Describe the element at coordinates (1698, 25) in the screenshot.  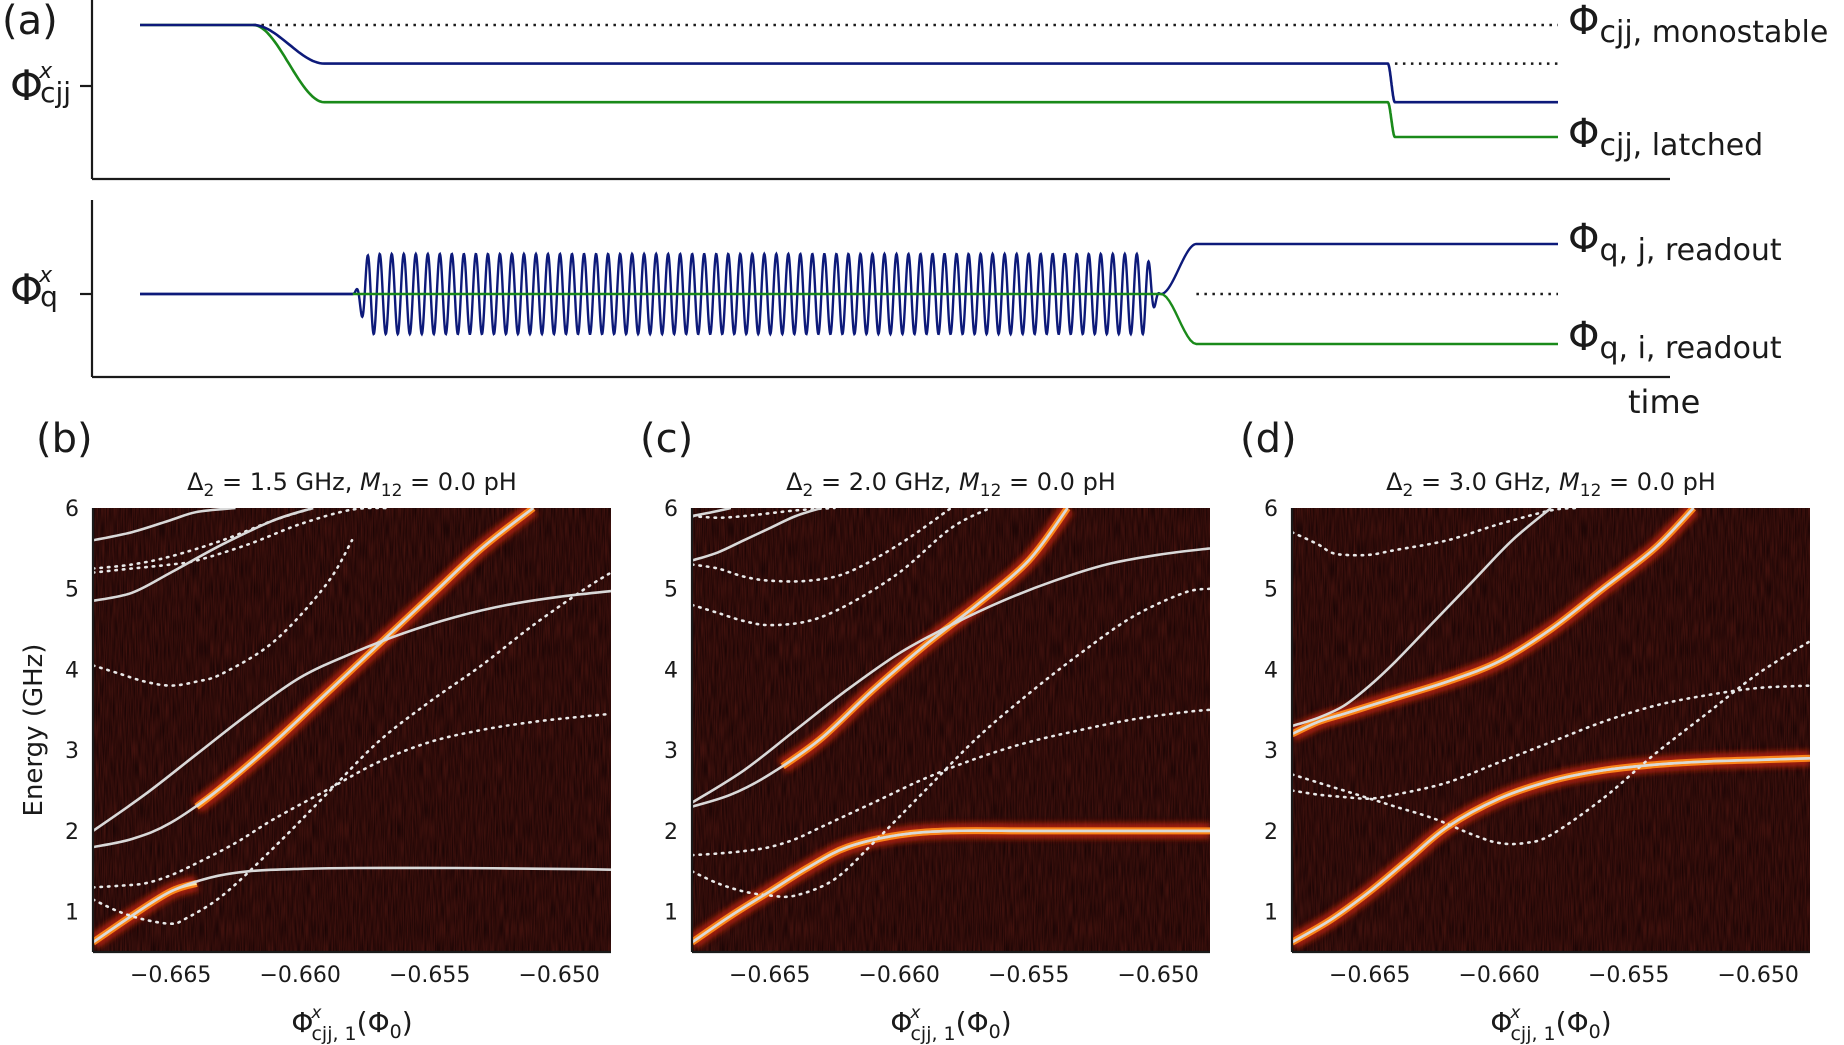
I see `annot-cjj-monostable: Φcjj, monostable` at that location.